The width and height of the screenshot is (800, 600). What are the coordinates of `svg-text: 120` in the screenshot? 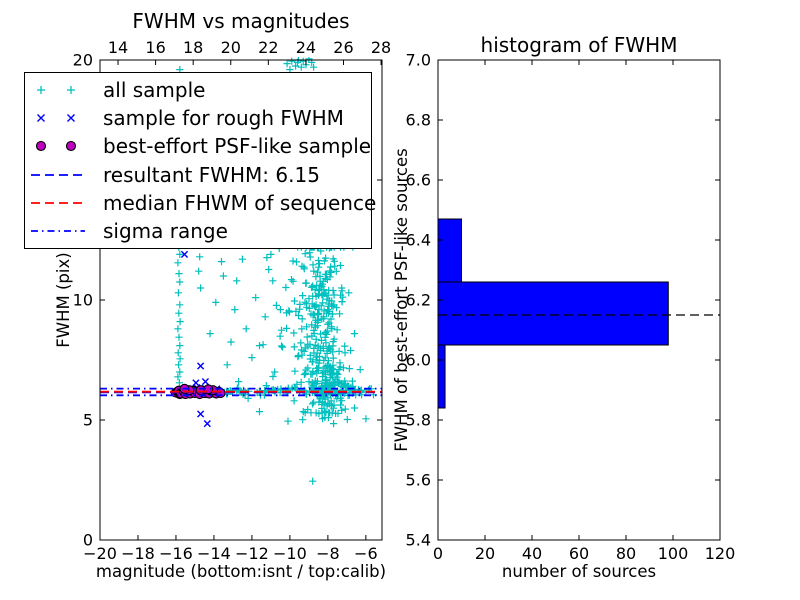 It's located at (720, 553).